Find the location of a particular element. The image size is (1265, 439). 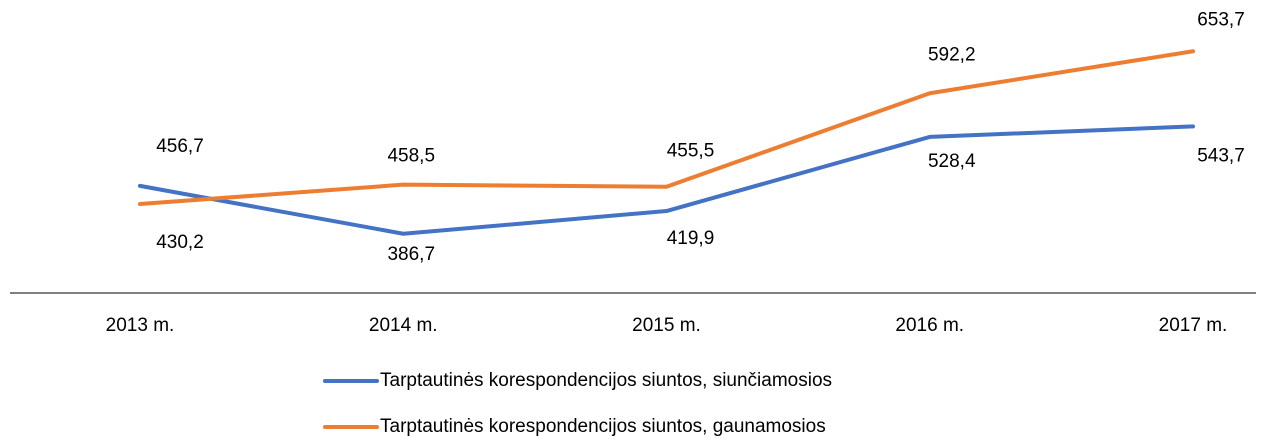

x-tick-label: 2013 m. is located at coordinates (140, 325).